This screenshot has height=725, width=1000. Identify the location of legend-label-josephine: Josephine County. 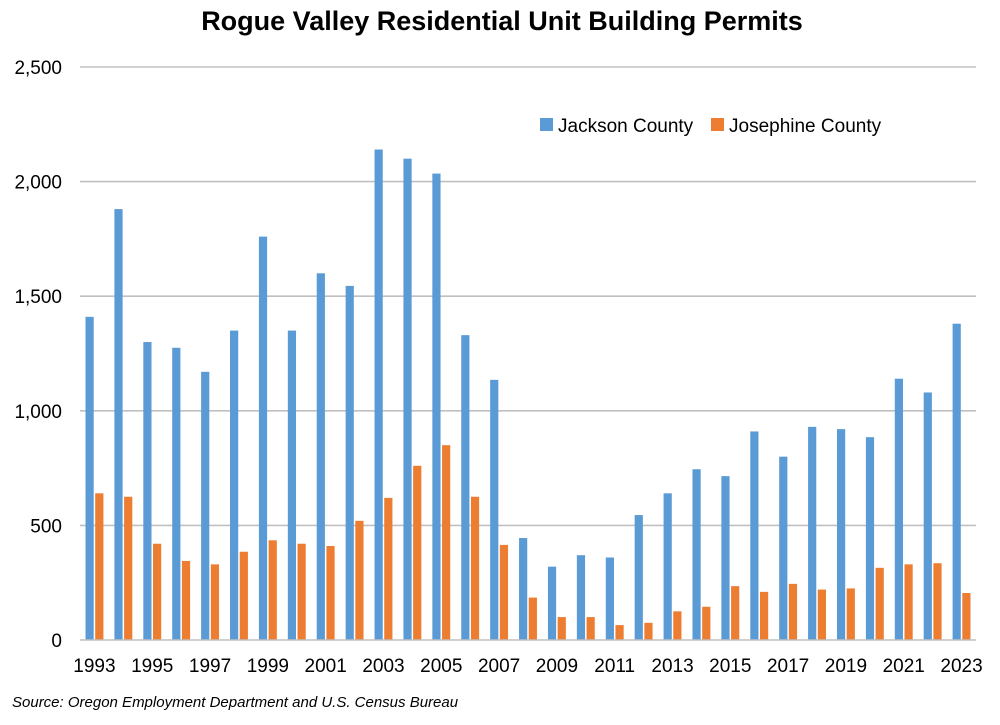
(805, 126).